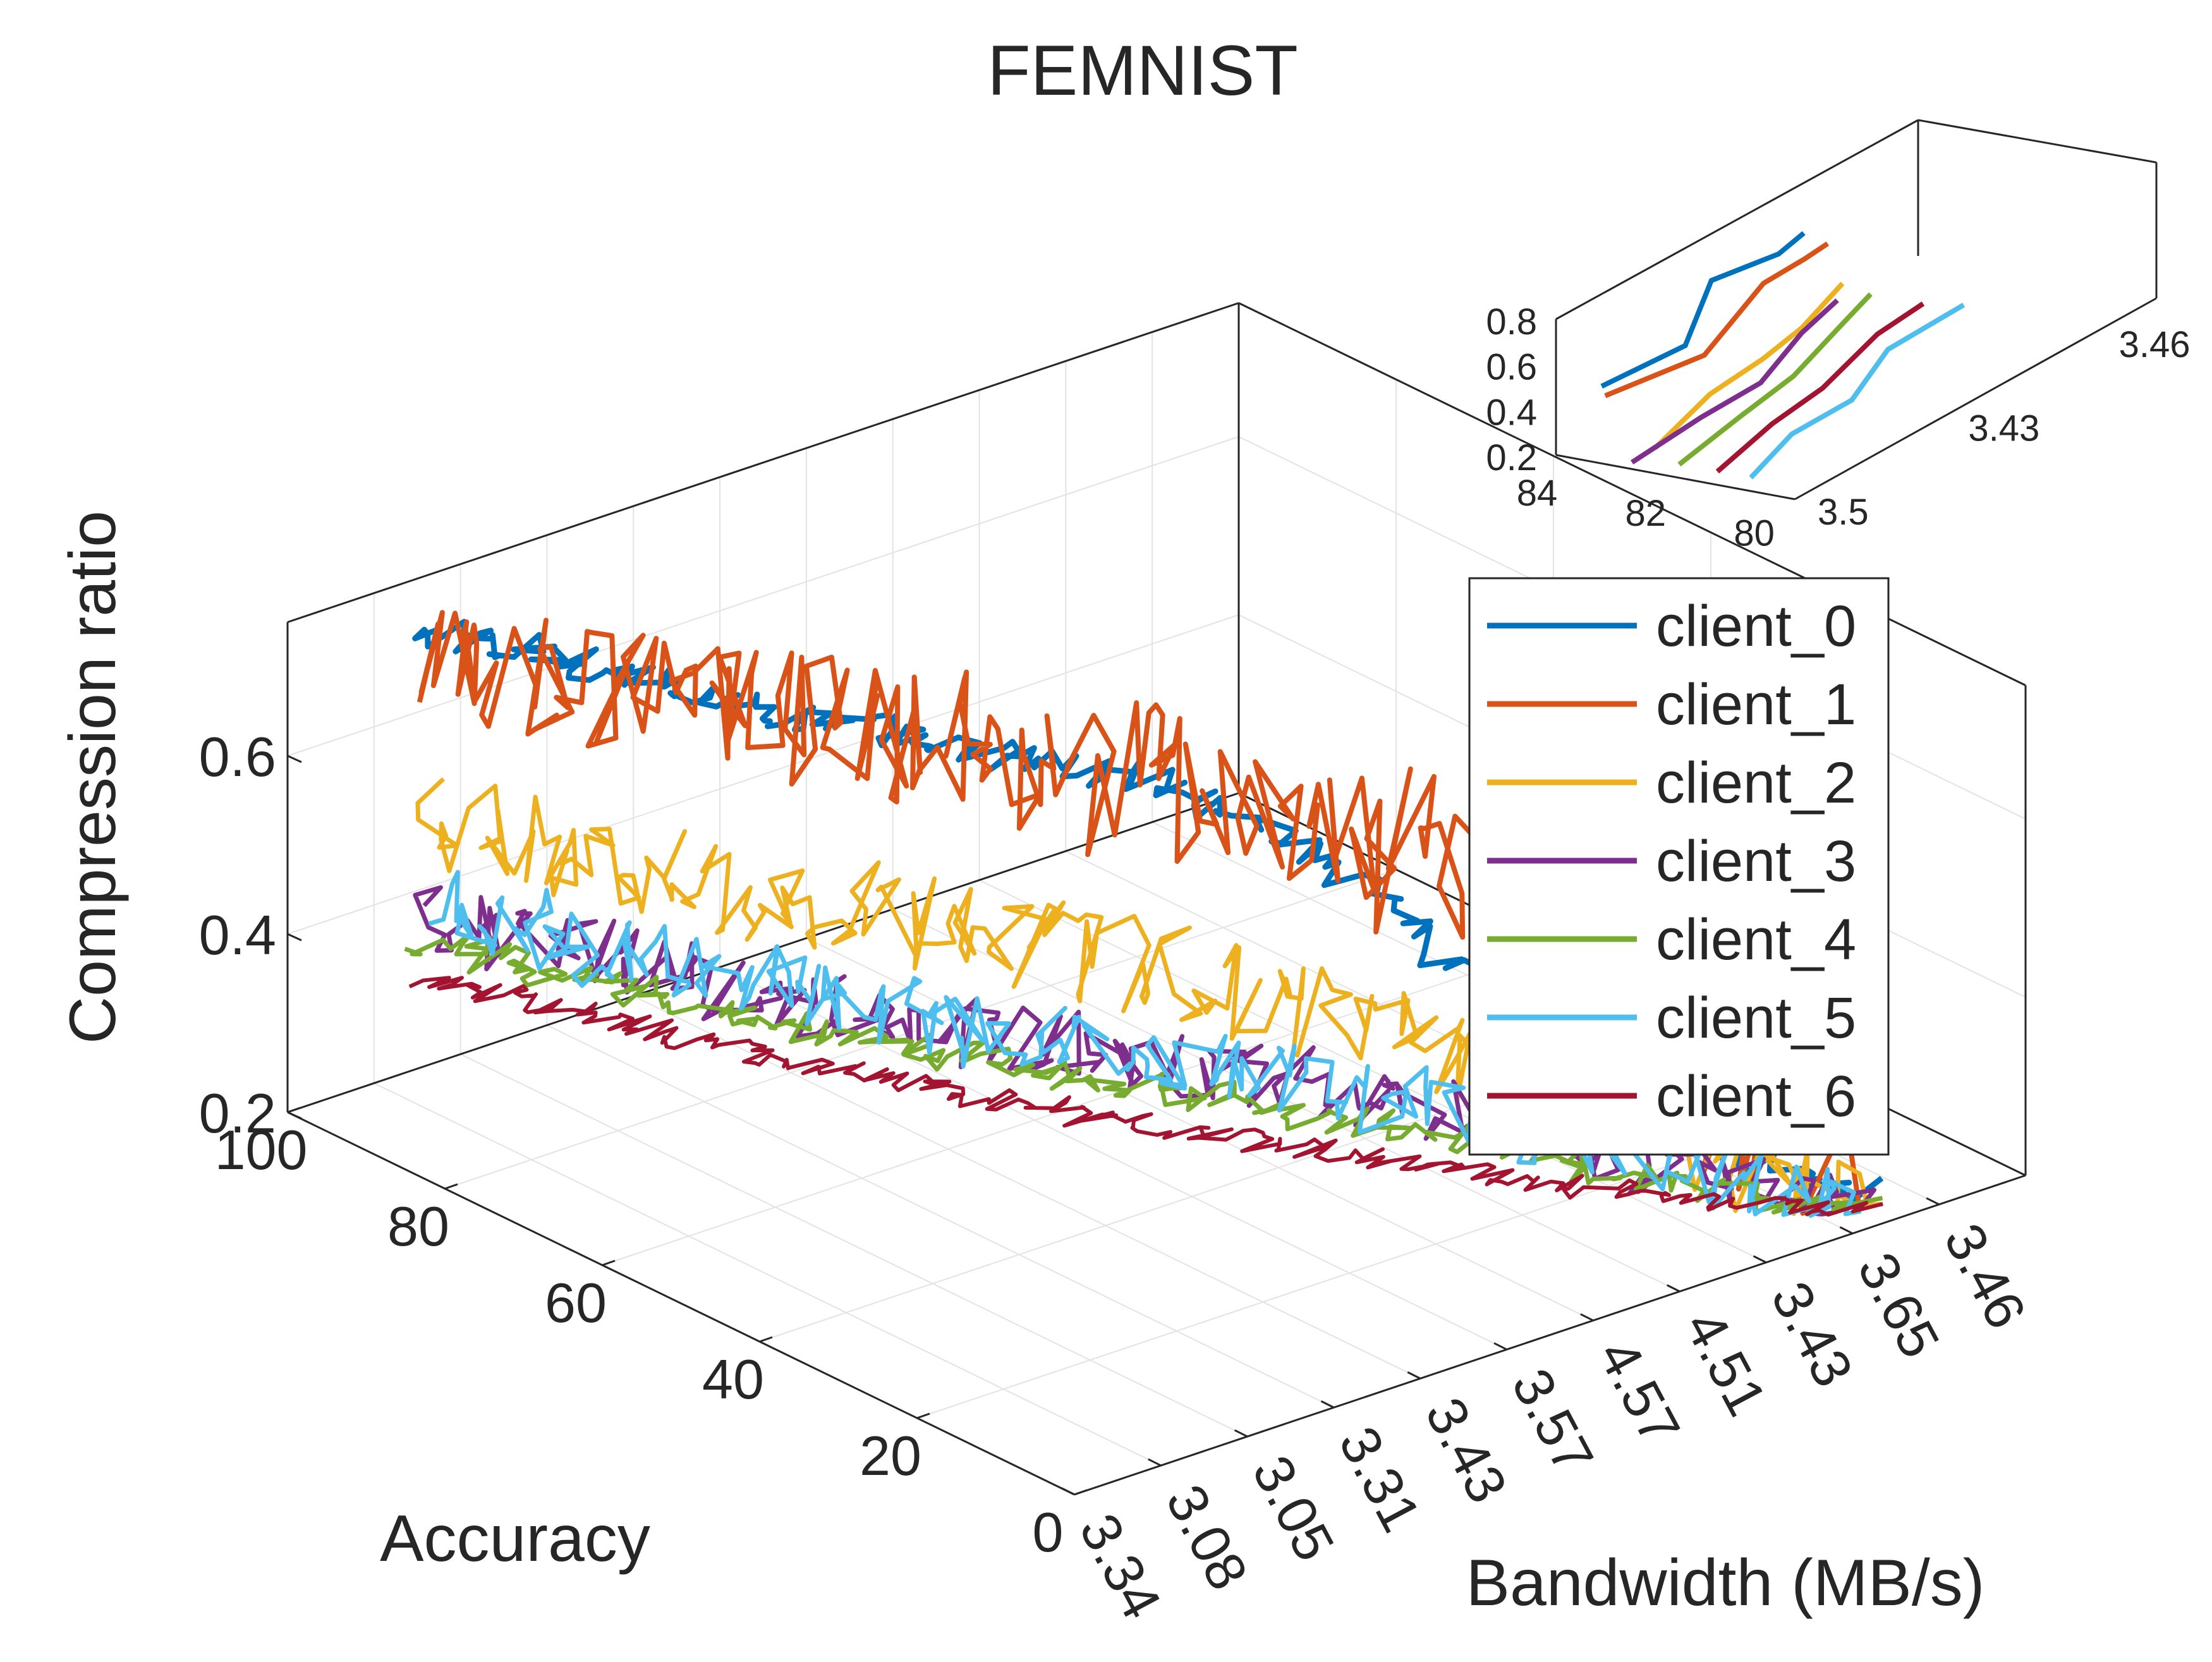 This screenshot has width=2212, height=1662. I want to click on x-tick-label: 0, so click(1048, 1532).